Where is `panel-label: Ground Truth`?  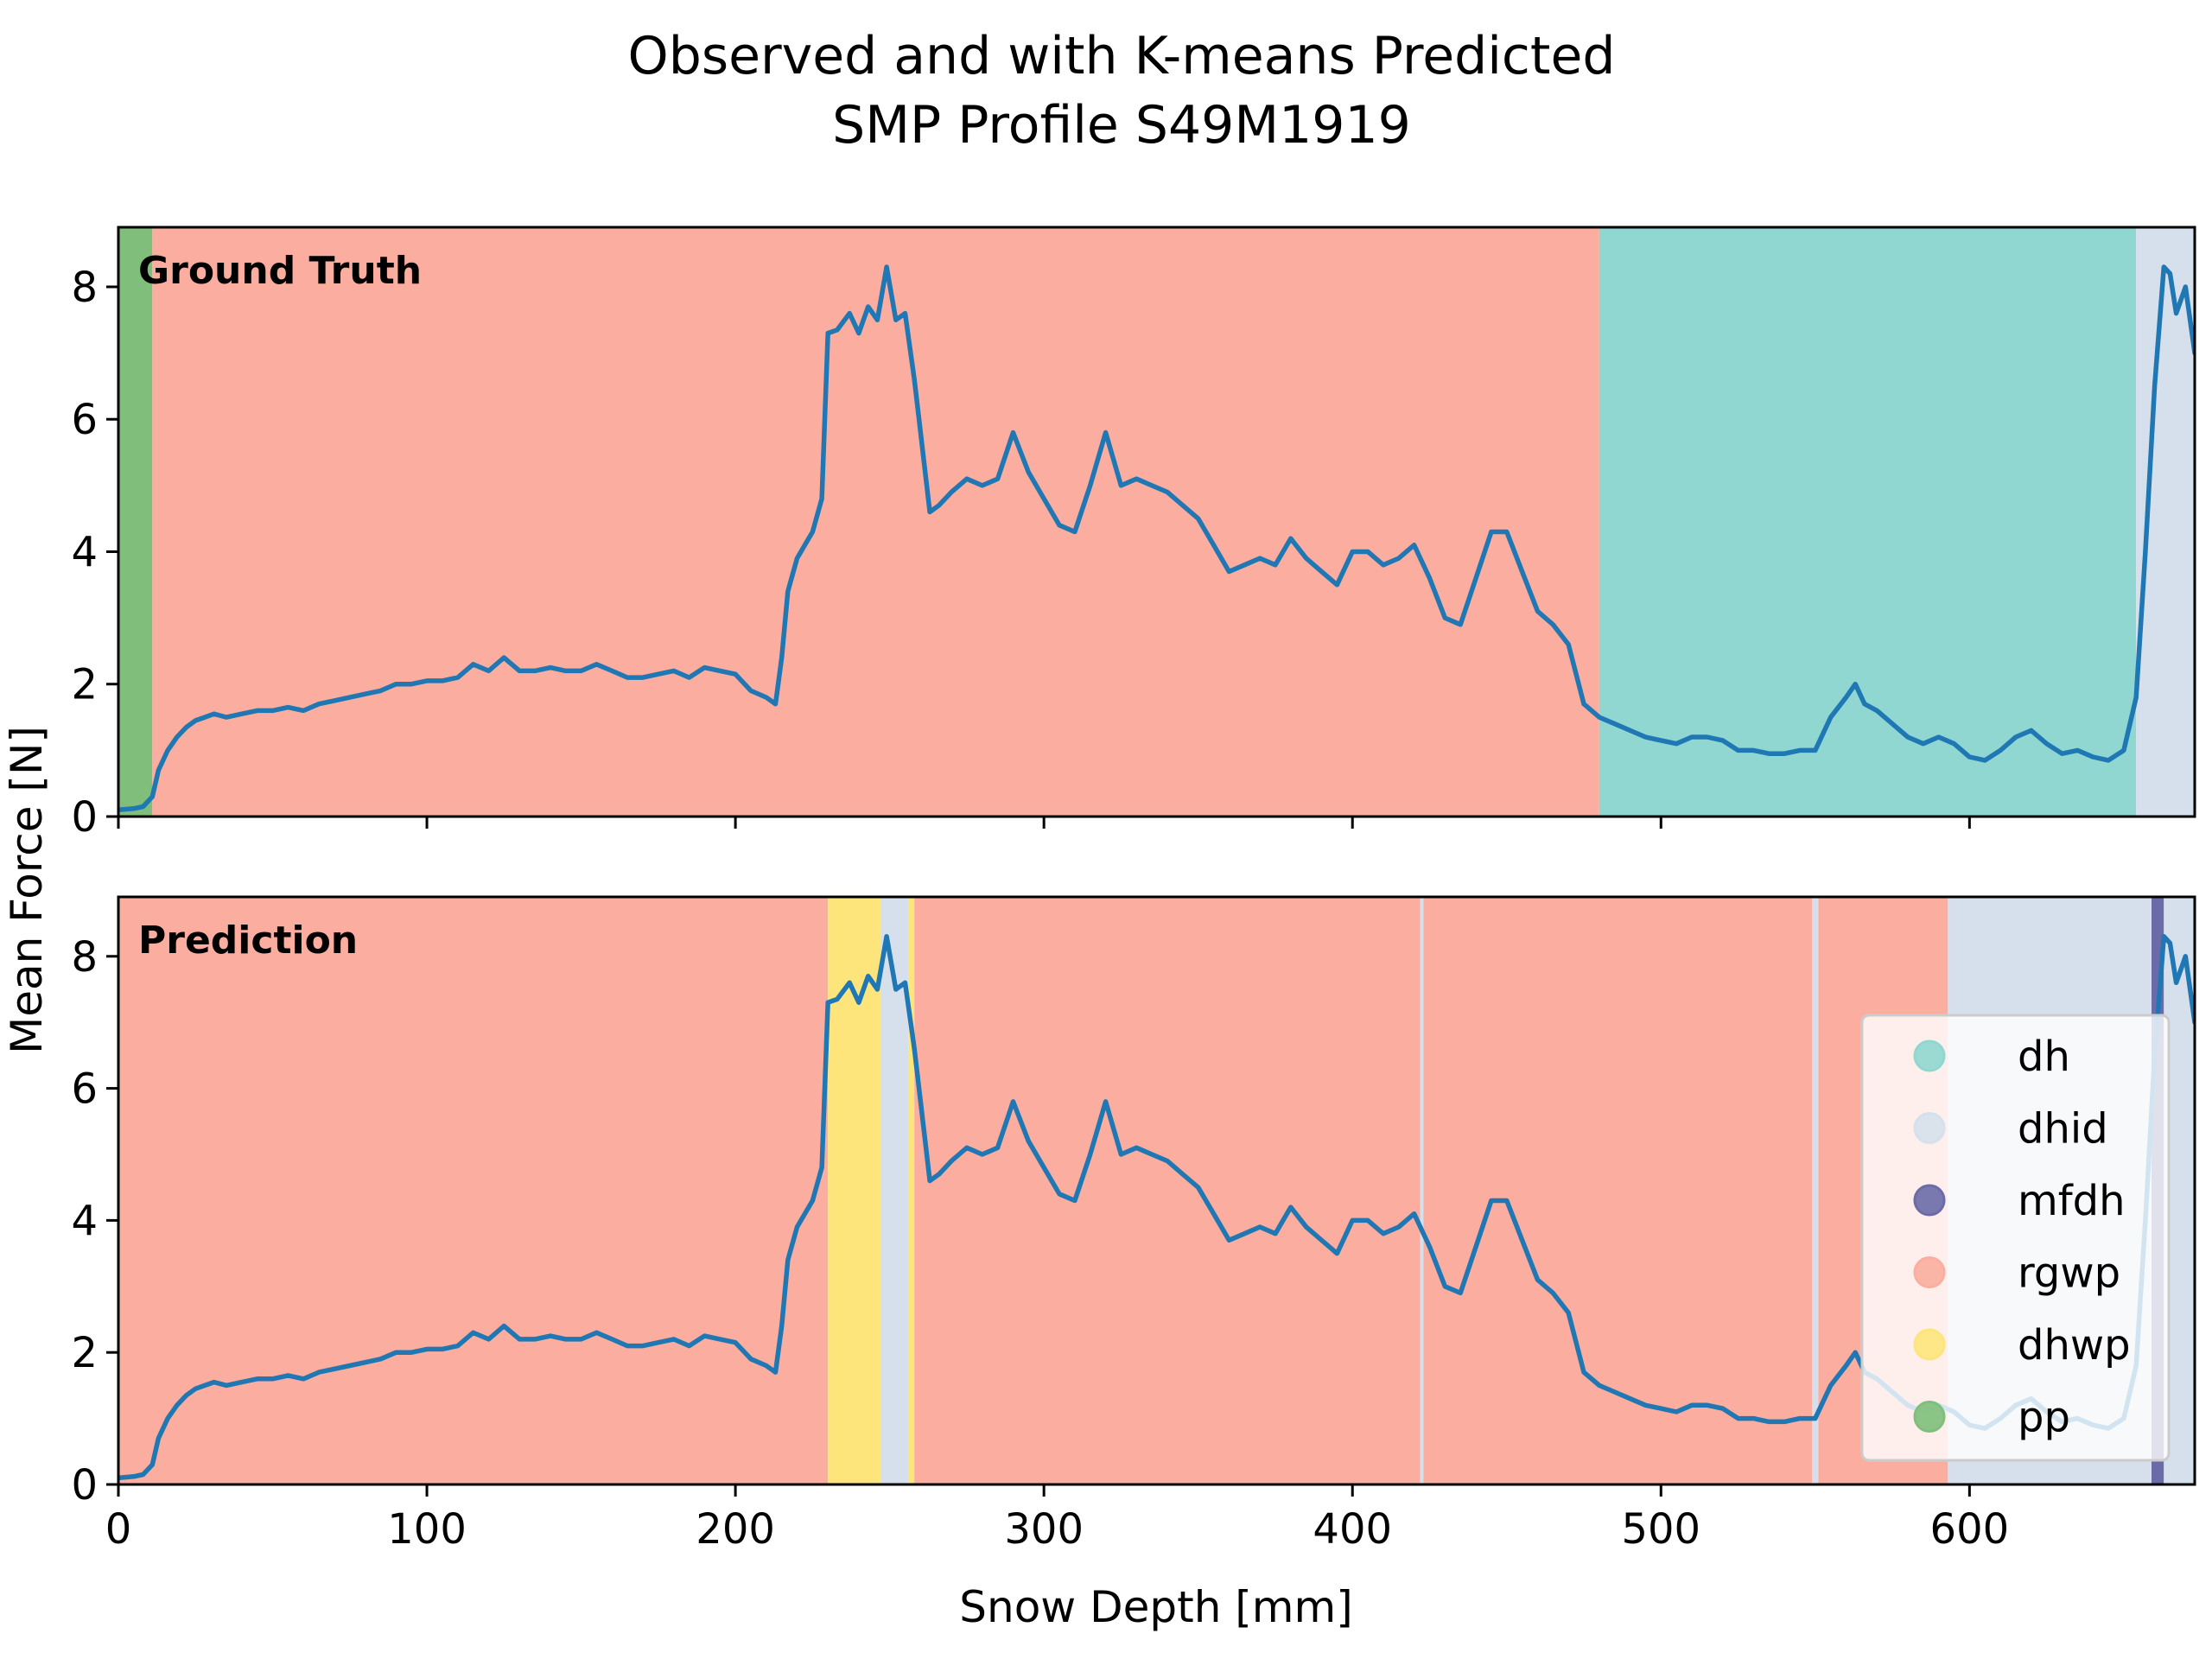
panel-label: Ground Truth is located at coordinates (280, 271).